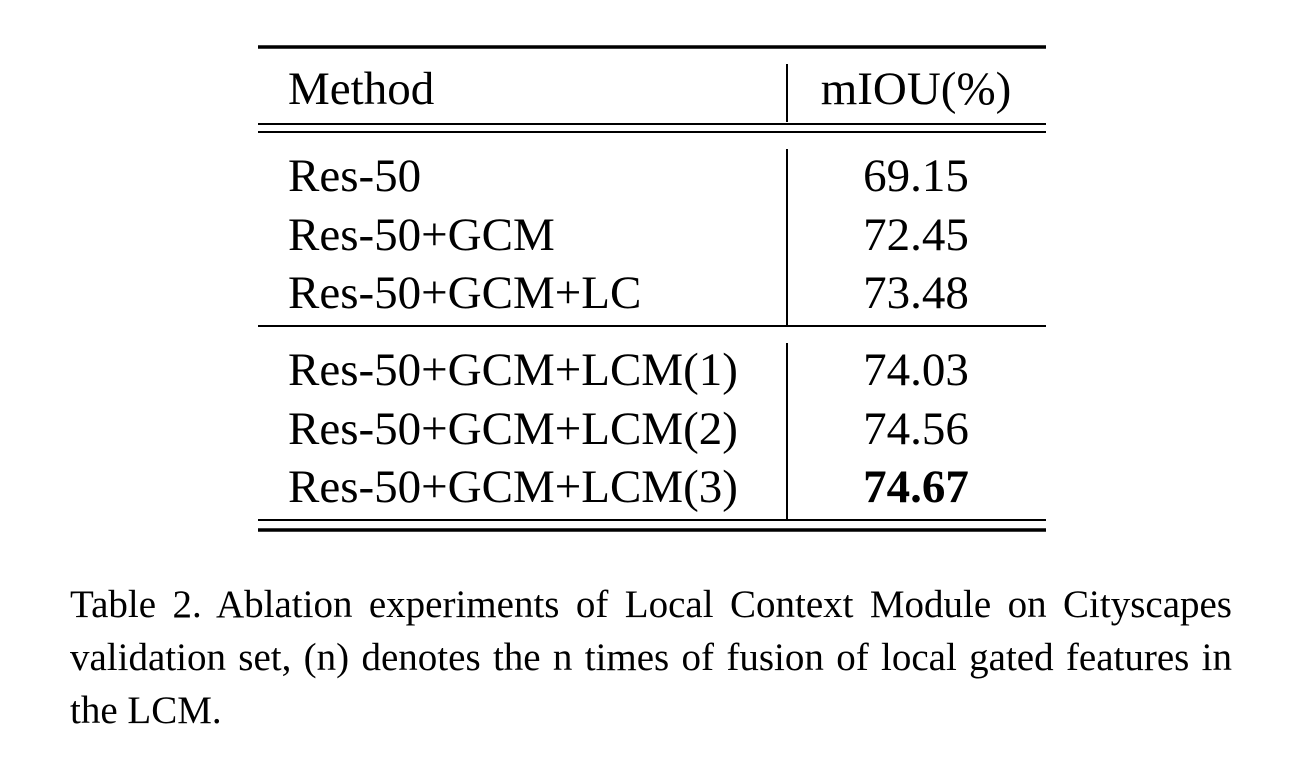  What do you see at coordinates (916, 89) in the screenshot?
I see `header-cell: mIOU(%)` at bounding box center [916, 89].